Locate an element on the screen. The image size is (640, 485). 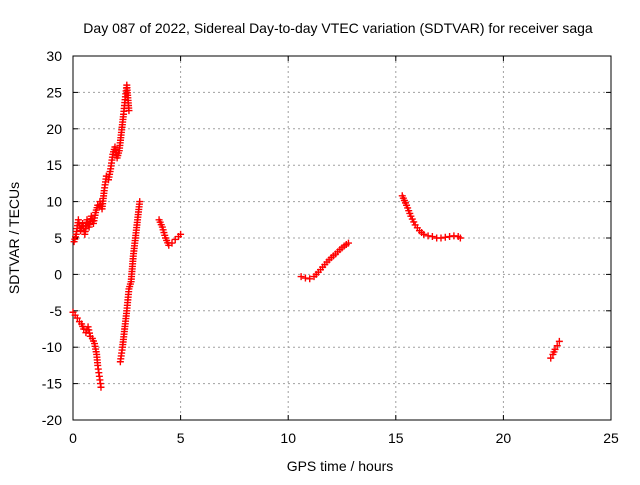
series-arc-falling-early is located at coordinates (87, 349).